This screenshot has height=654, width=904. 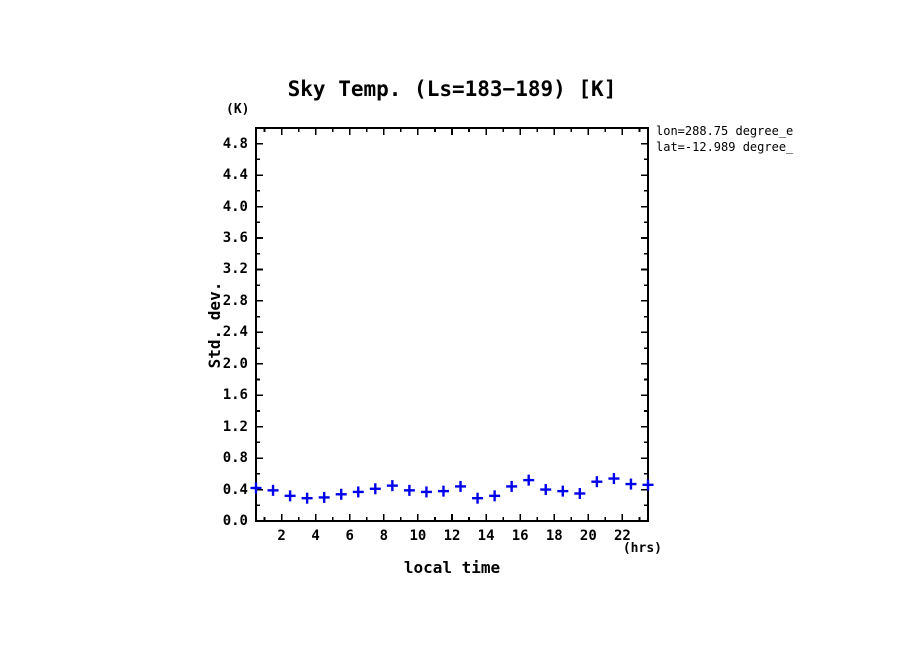 What do you see at coordinates (452, 567) in the screenshot?
I see `x-axis-title: local time` at bounding box center [452, 567].